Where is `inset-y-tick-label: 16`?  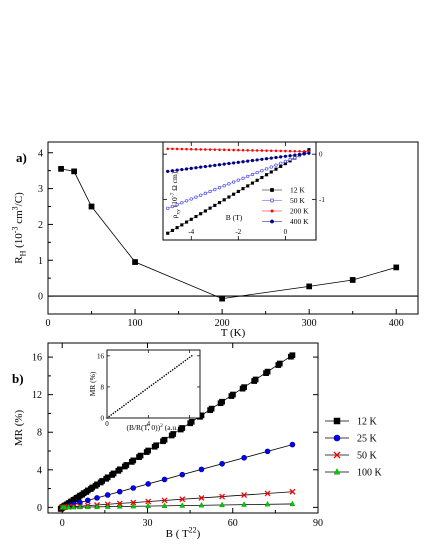 inset-y-tick-label: 16 is located at coordinates (101, 356).